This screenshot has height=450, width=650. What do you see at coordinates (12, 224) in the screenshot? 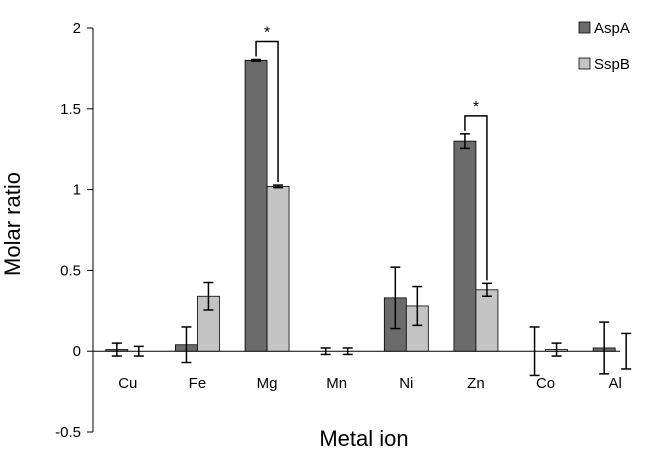
I see `y-axis-title: Molar ratio` at bounding box center [12, 224].